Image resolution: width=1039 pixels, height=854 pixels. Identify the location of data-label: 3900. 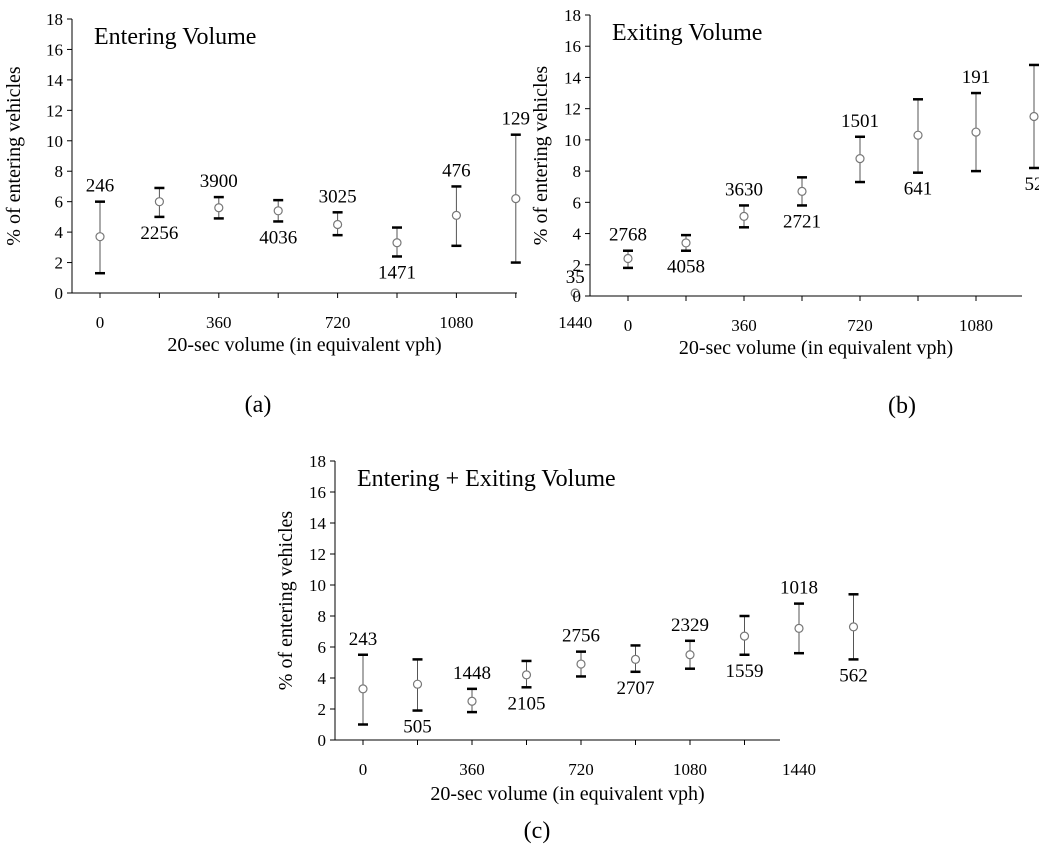
(219, 181).